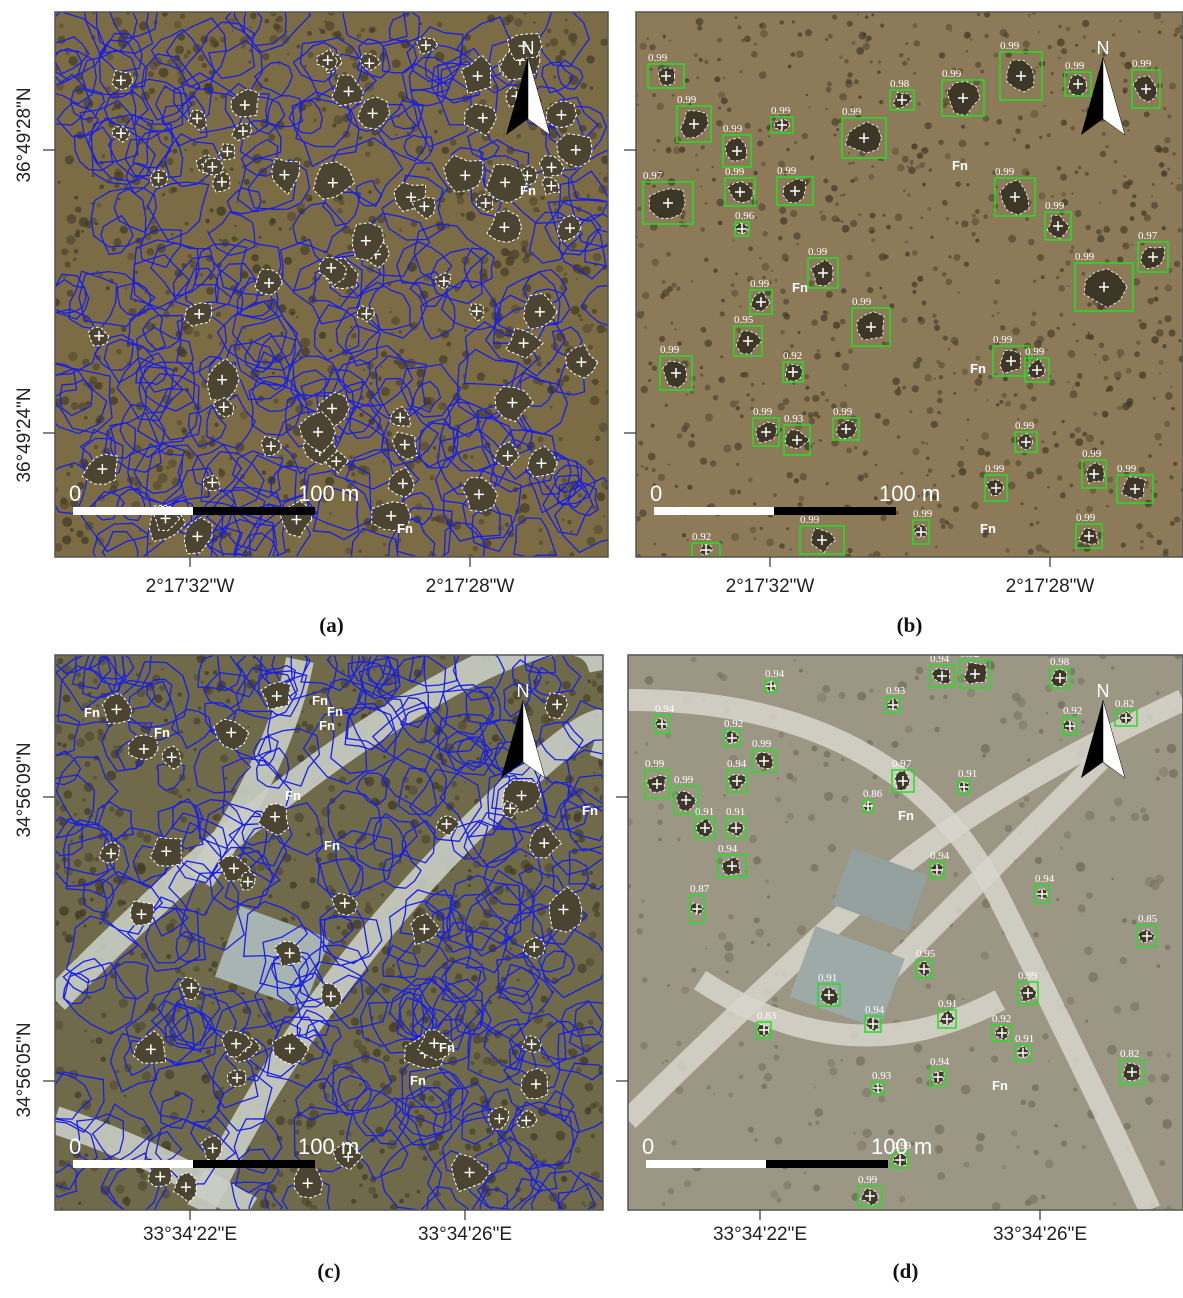  What do you see at coordinates (517, 96) in the screenshot?
I see `north-arrow-left` at bounding box center [517, 96].